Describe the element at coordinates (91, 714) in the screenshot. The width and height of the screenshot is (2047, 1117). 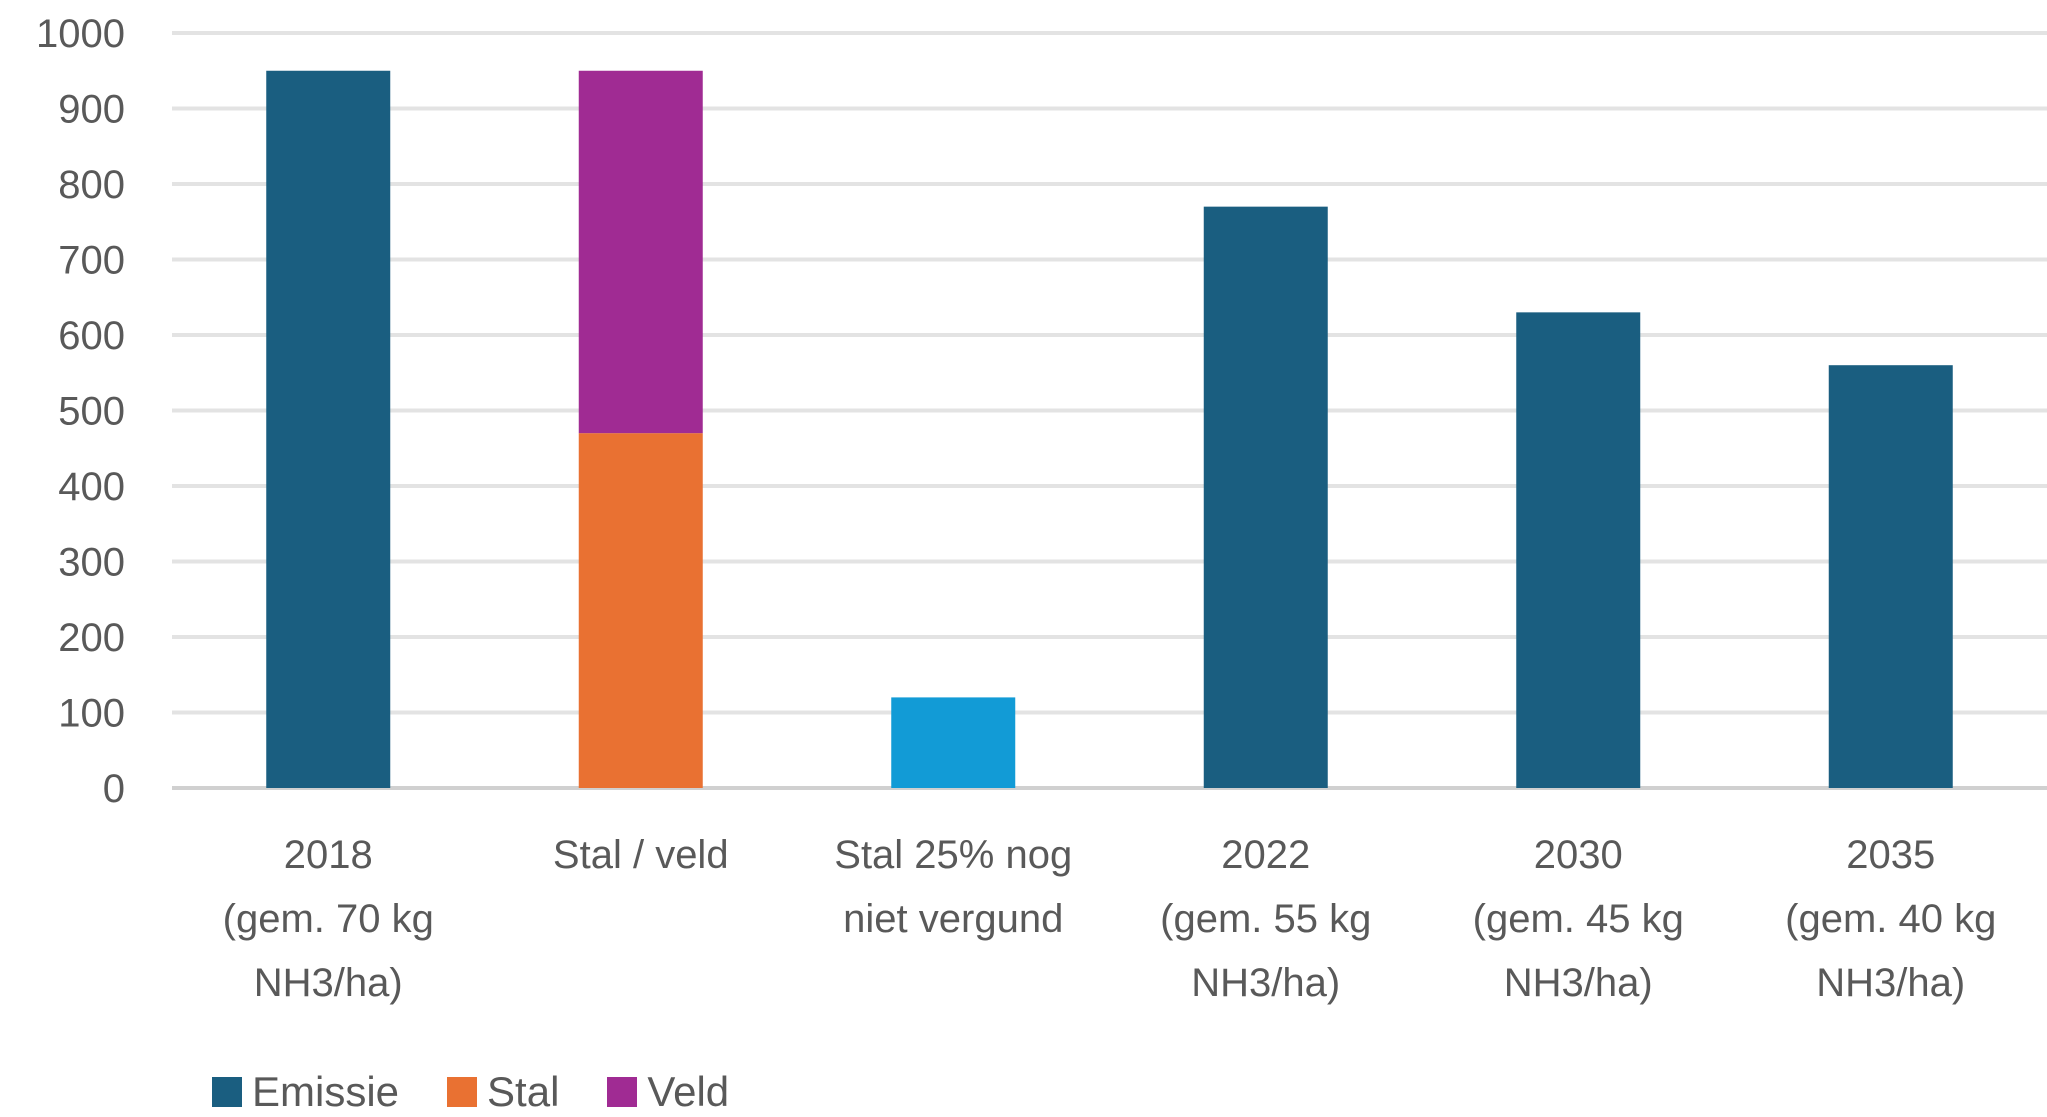
I see `y-tick-label: 100` at that location.